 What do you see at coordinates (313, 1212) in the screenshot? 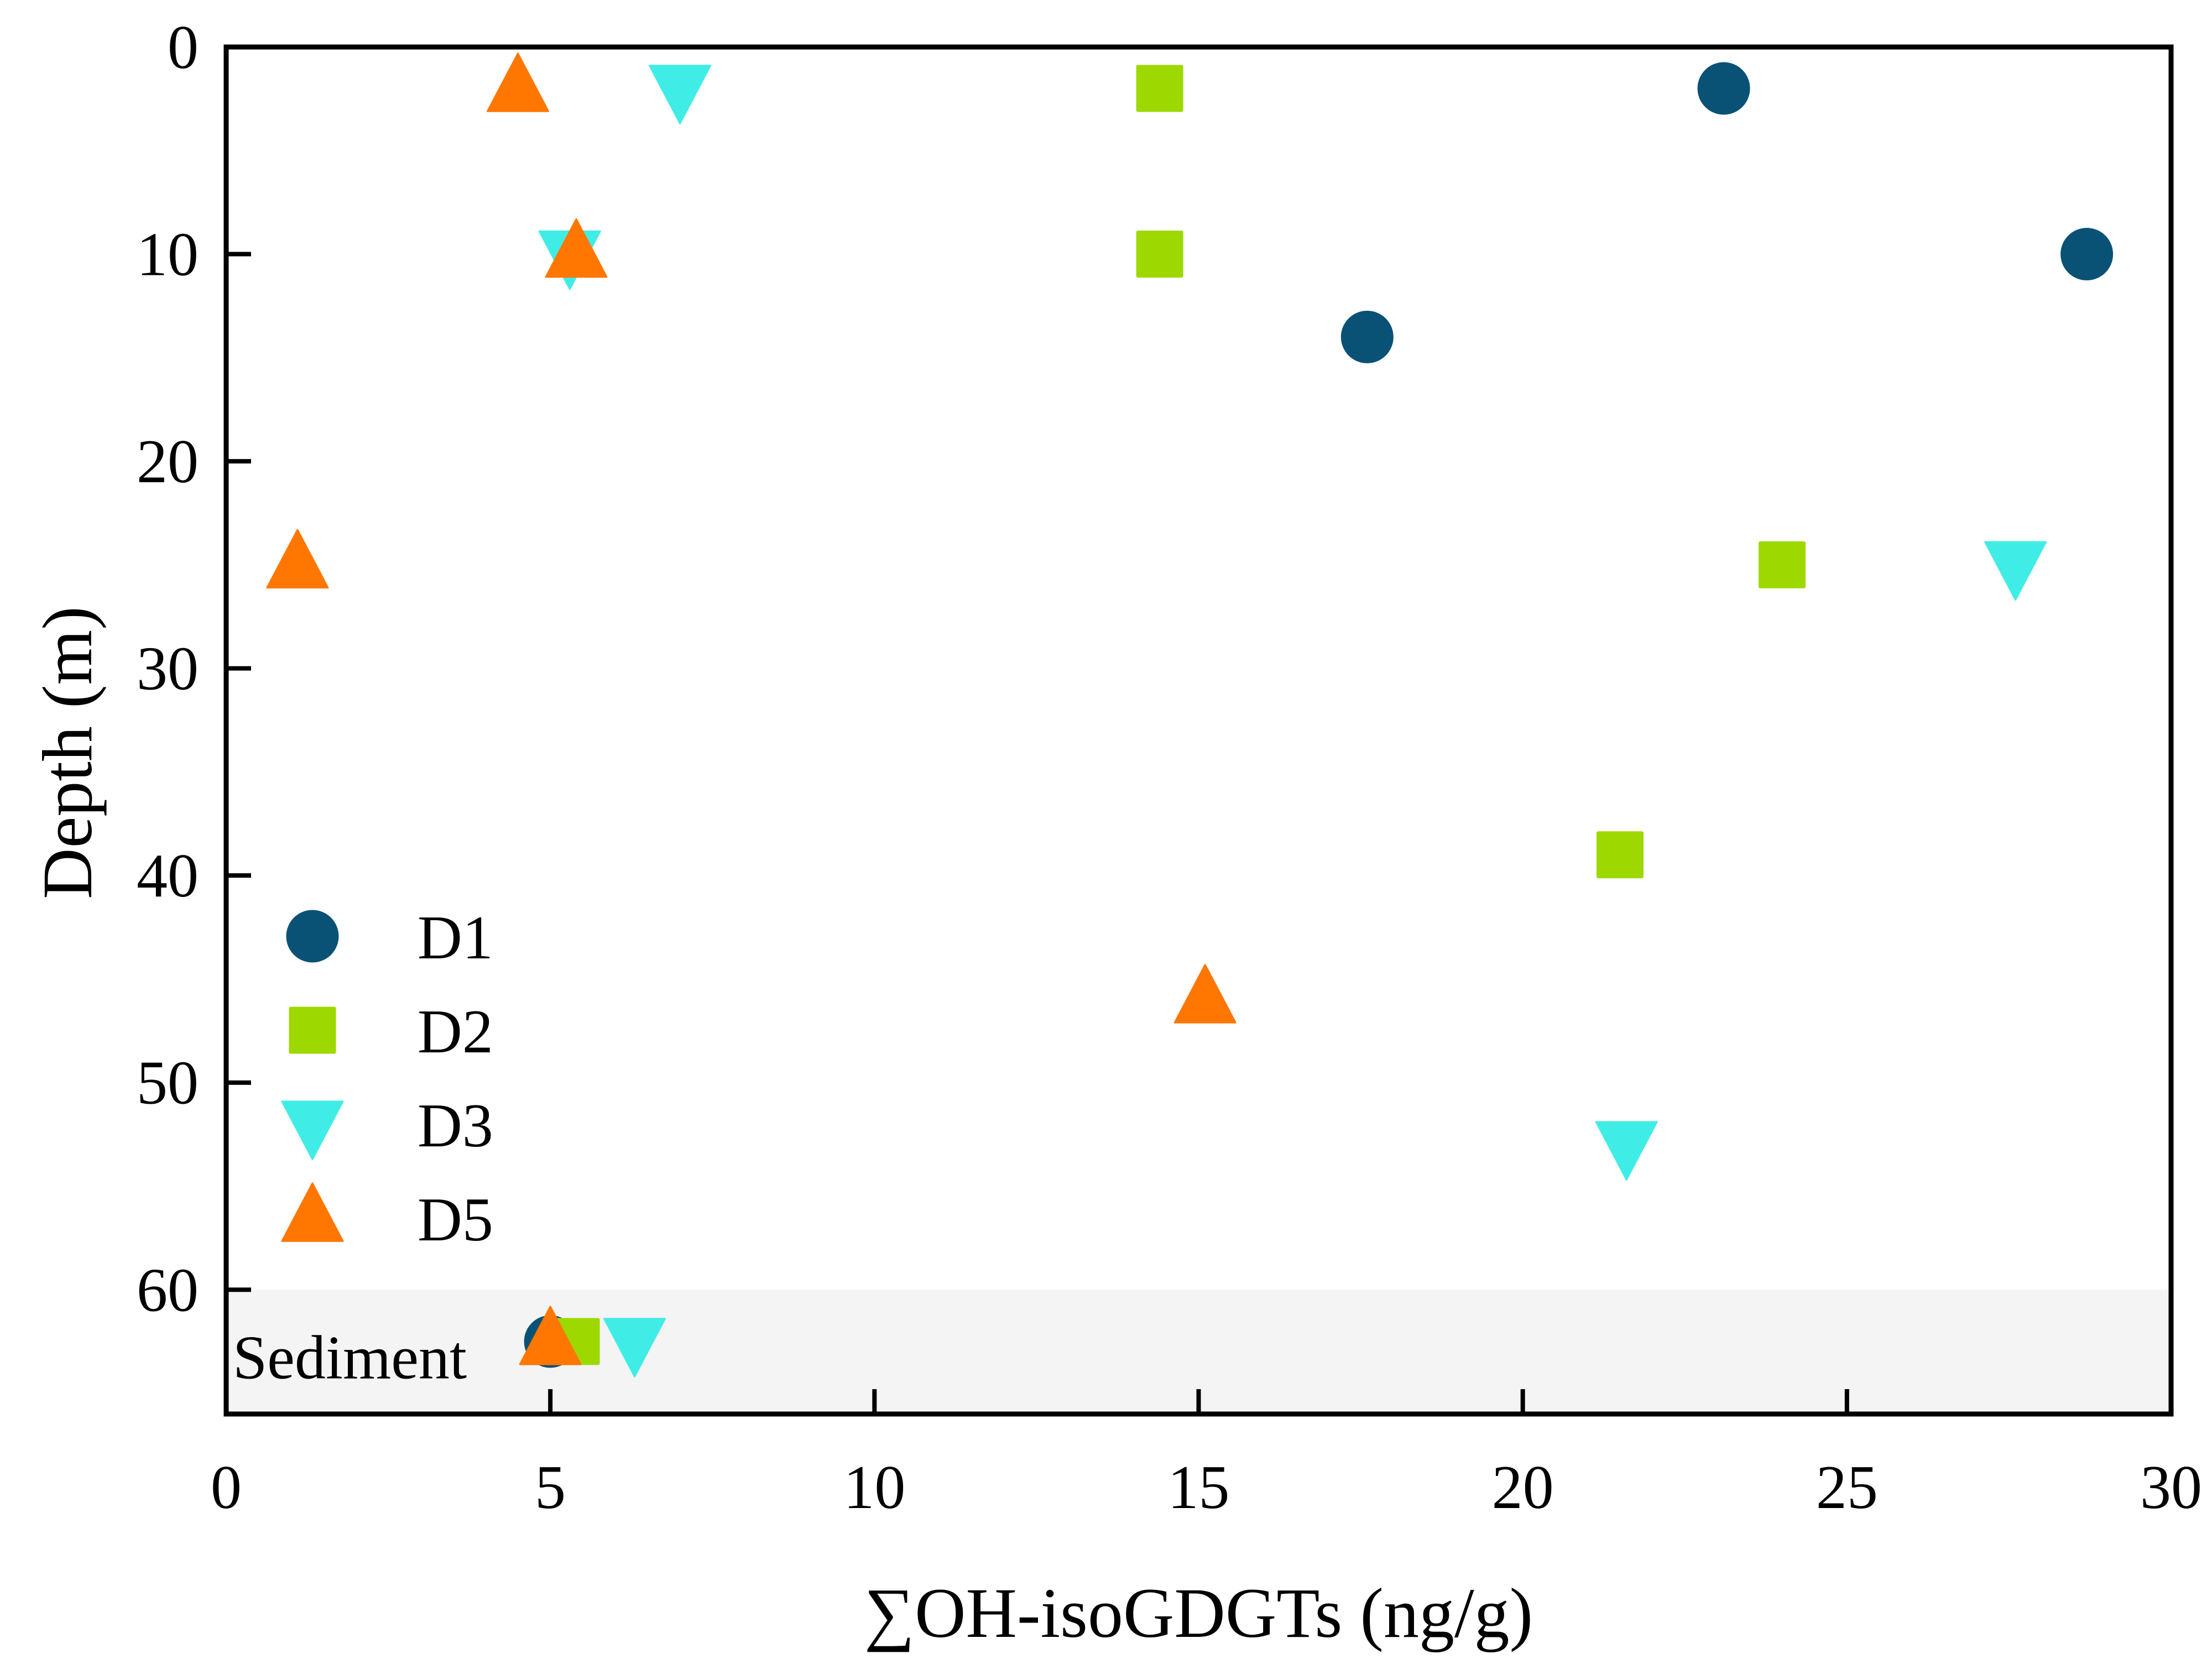
I see `legend-marker-d5` at bounding box center [313, 1212].